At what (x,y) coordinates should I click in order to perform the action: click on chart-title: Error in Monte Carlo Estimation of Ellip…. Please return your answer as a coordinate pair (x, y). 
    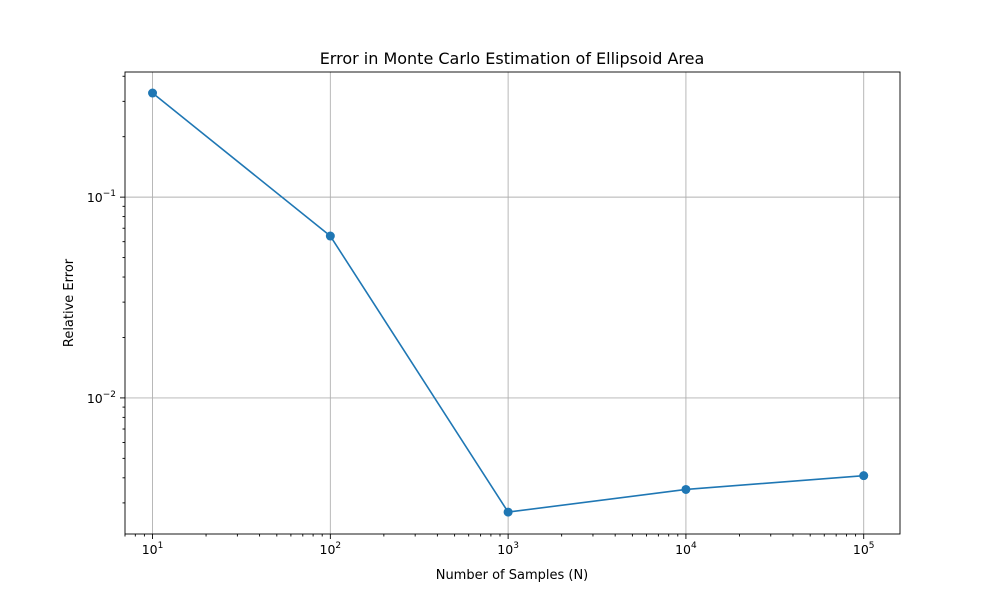
    Looking at the image, I should click on (512, 58).